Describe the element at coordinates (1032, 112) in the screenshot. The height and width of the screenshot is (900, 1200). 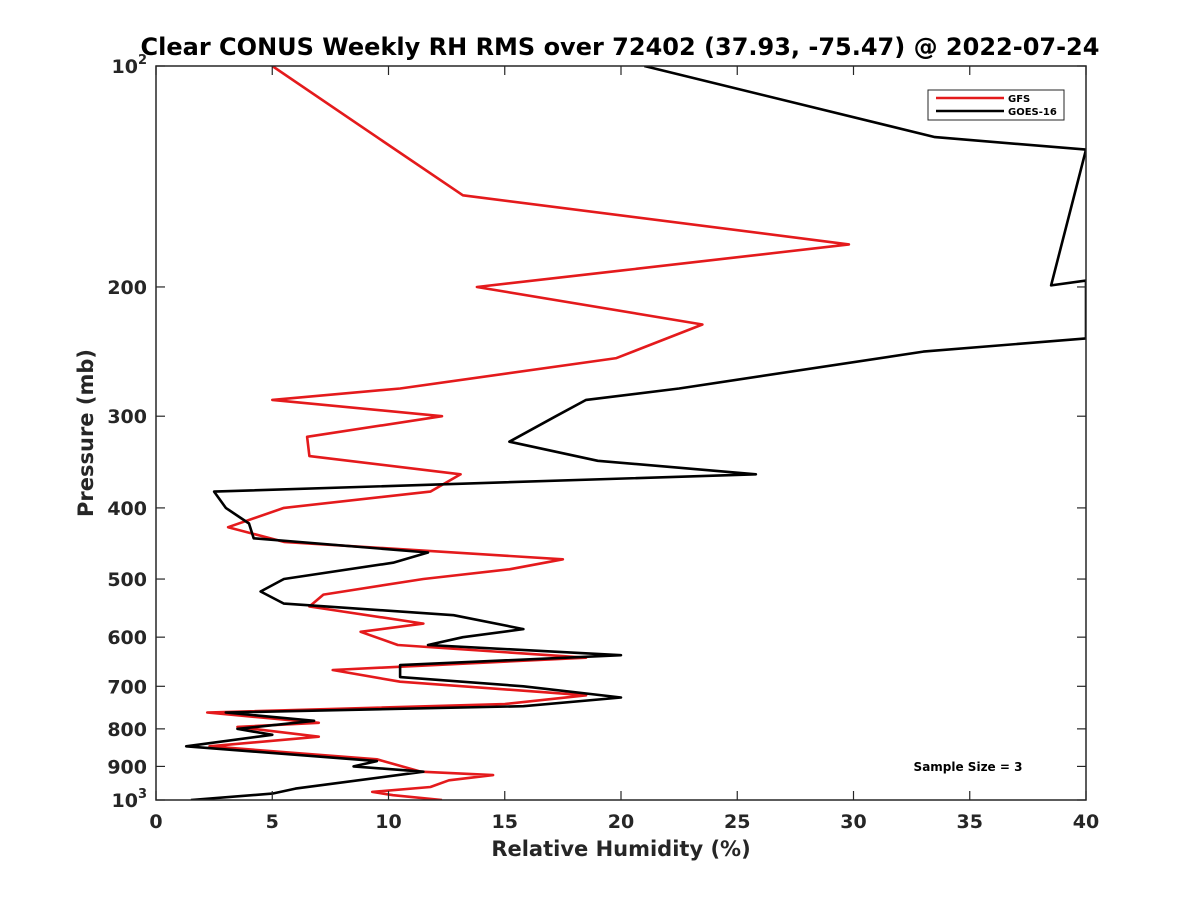
I see `legend-label: GOES-16` at that location.